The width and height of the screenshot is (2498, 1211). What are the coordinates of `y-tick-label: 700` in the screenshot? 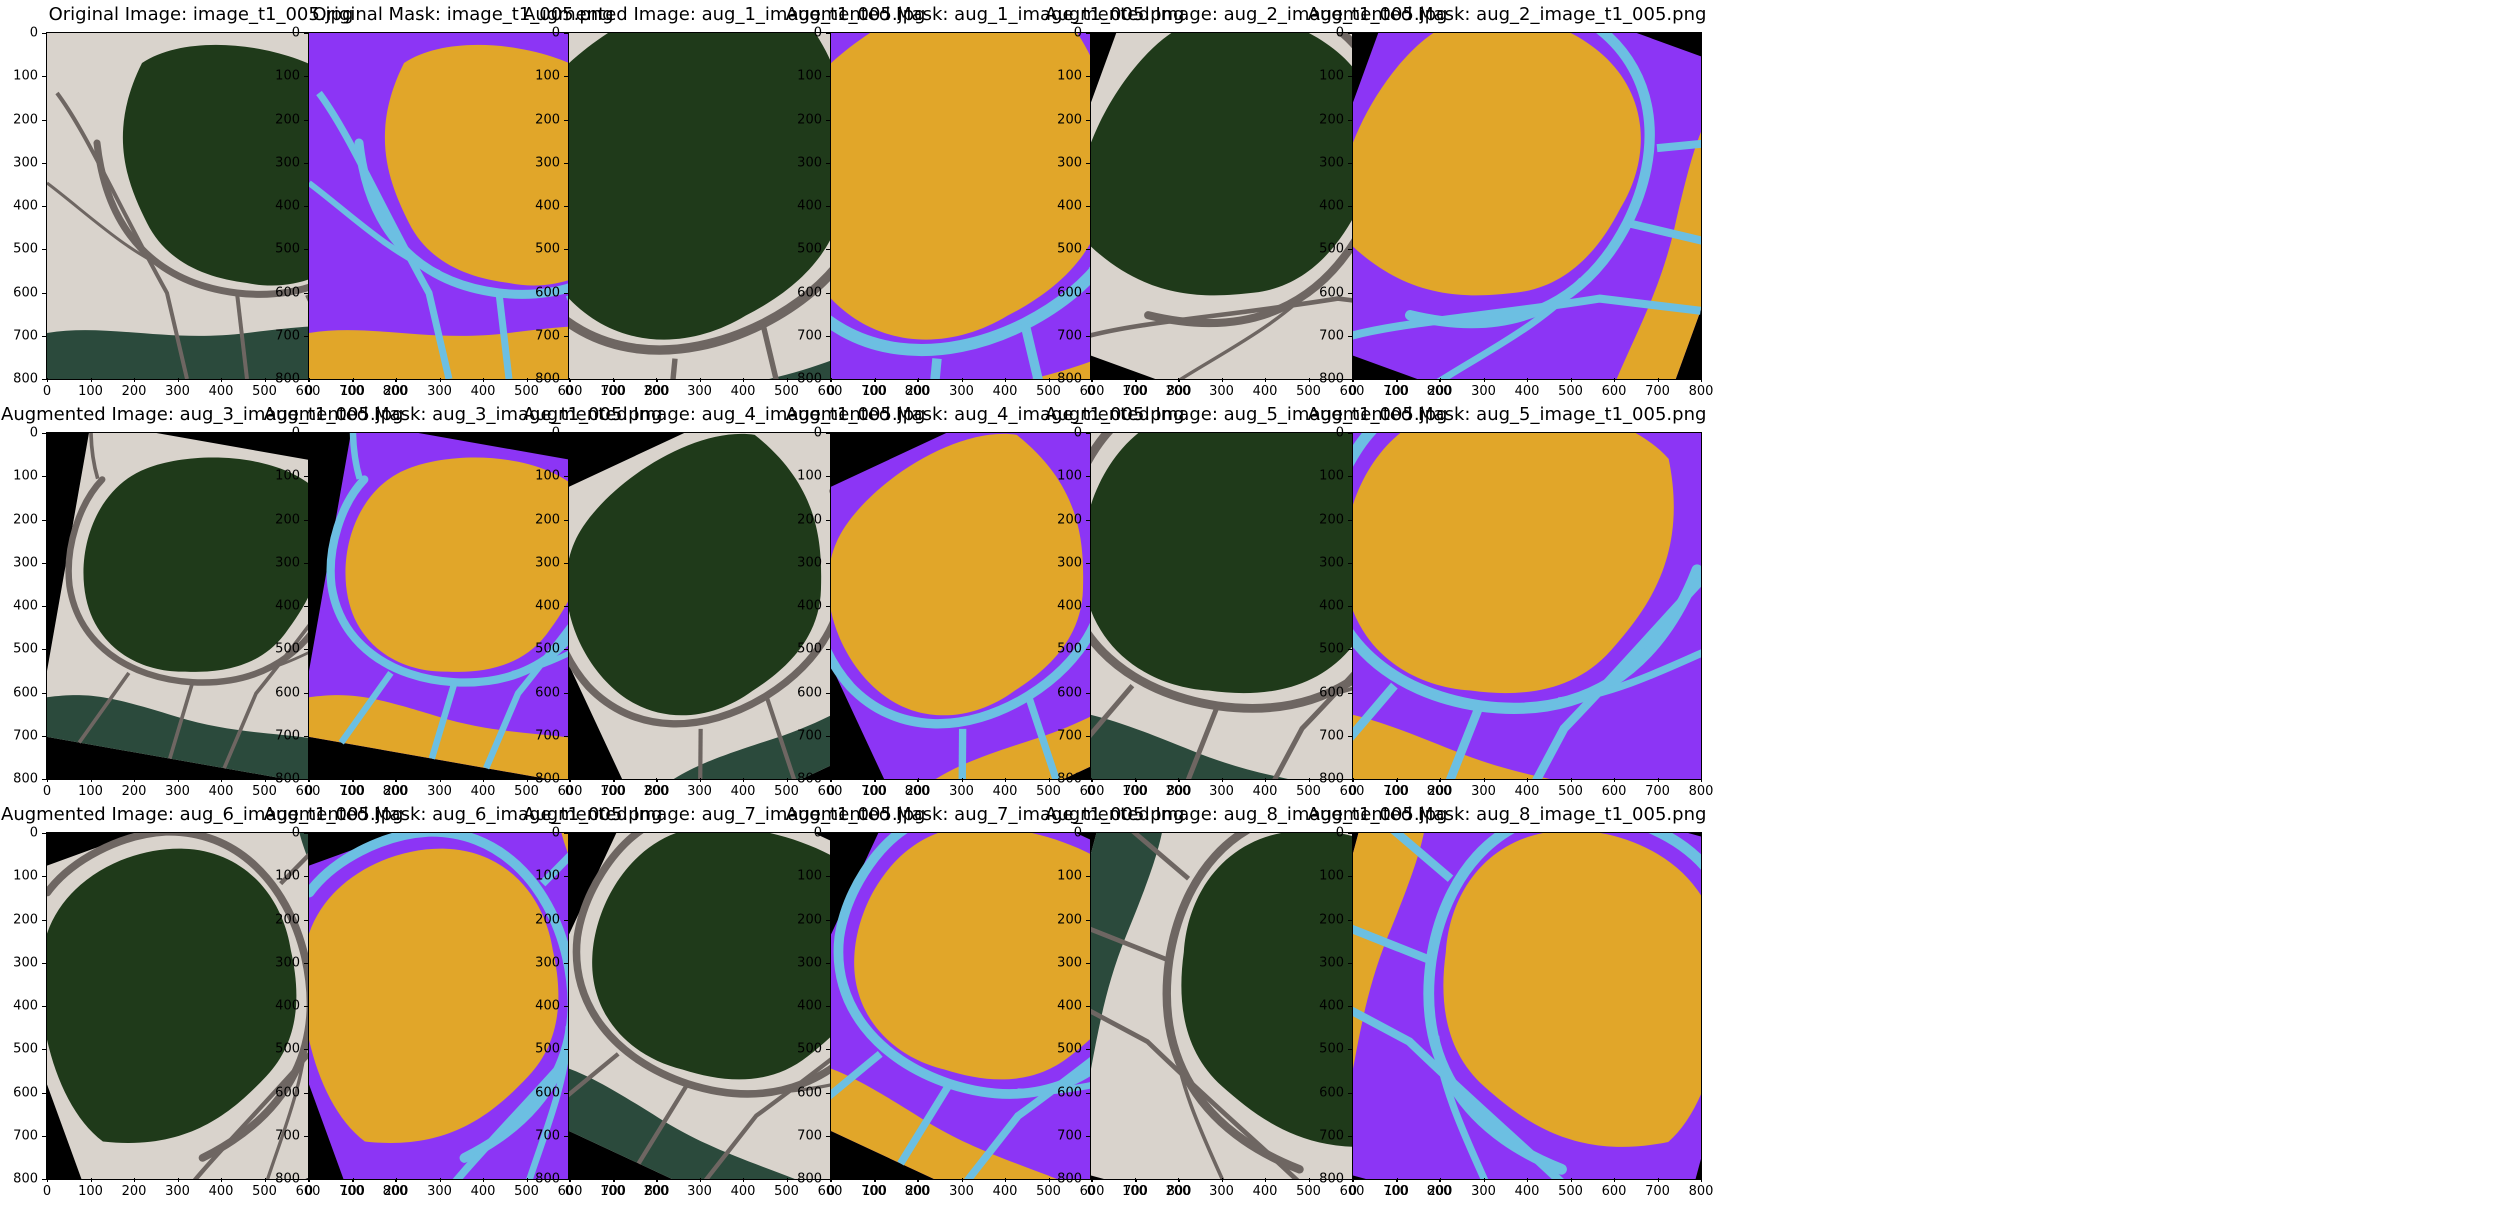 It's located at (1331, 336).